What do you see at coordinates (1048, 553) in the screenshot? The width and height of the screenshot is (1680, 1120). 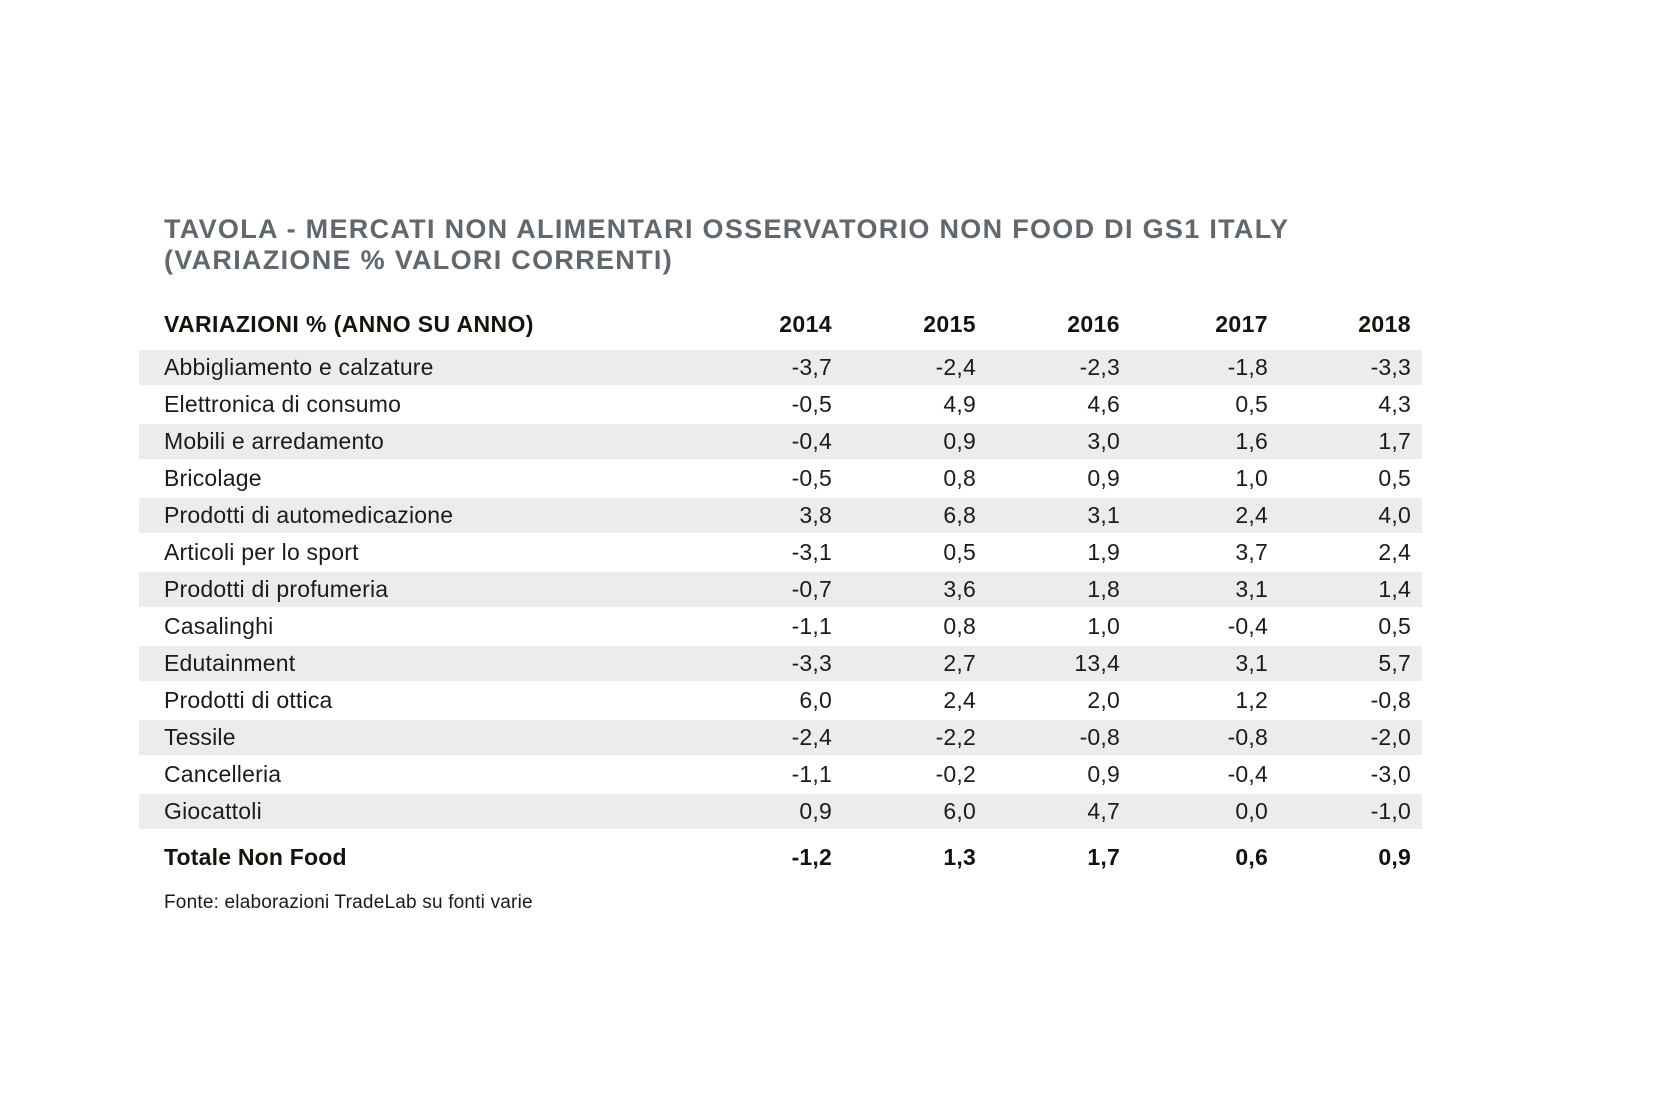 I see `row-value: 1,9` at bounding box center [1048, 553].